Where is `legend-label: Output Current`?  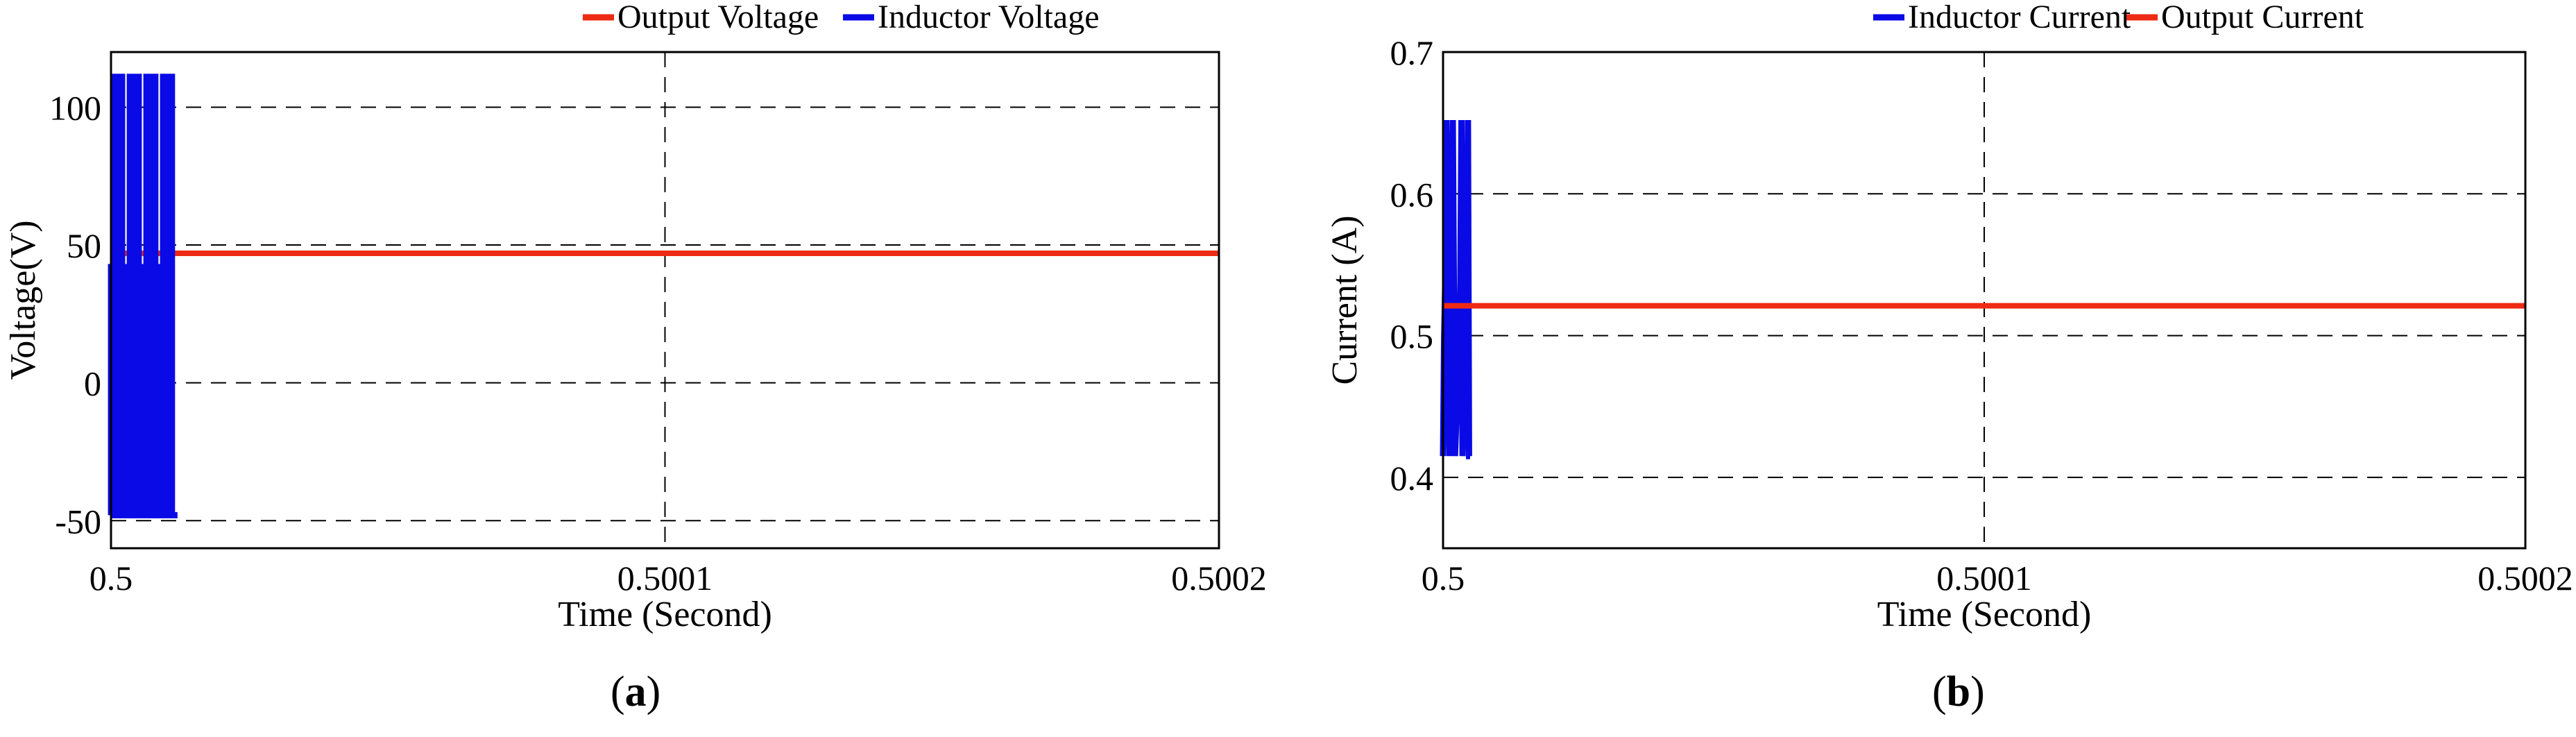
legend-label: Output Current is located at coordinates (2262, 18).